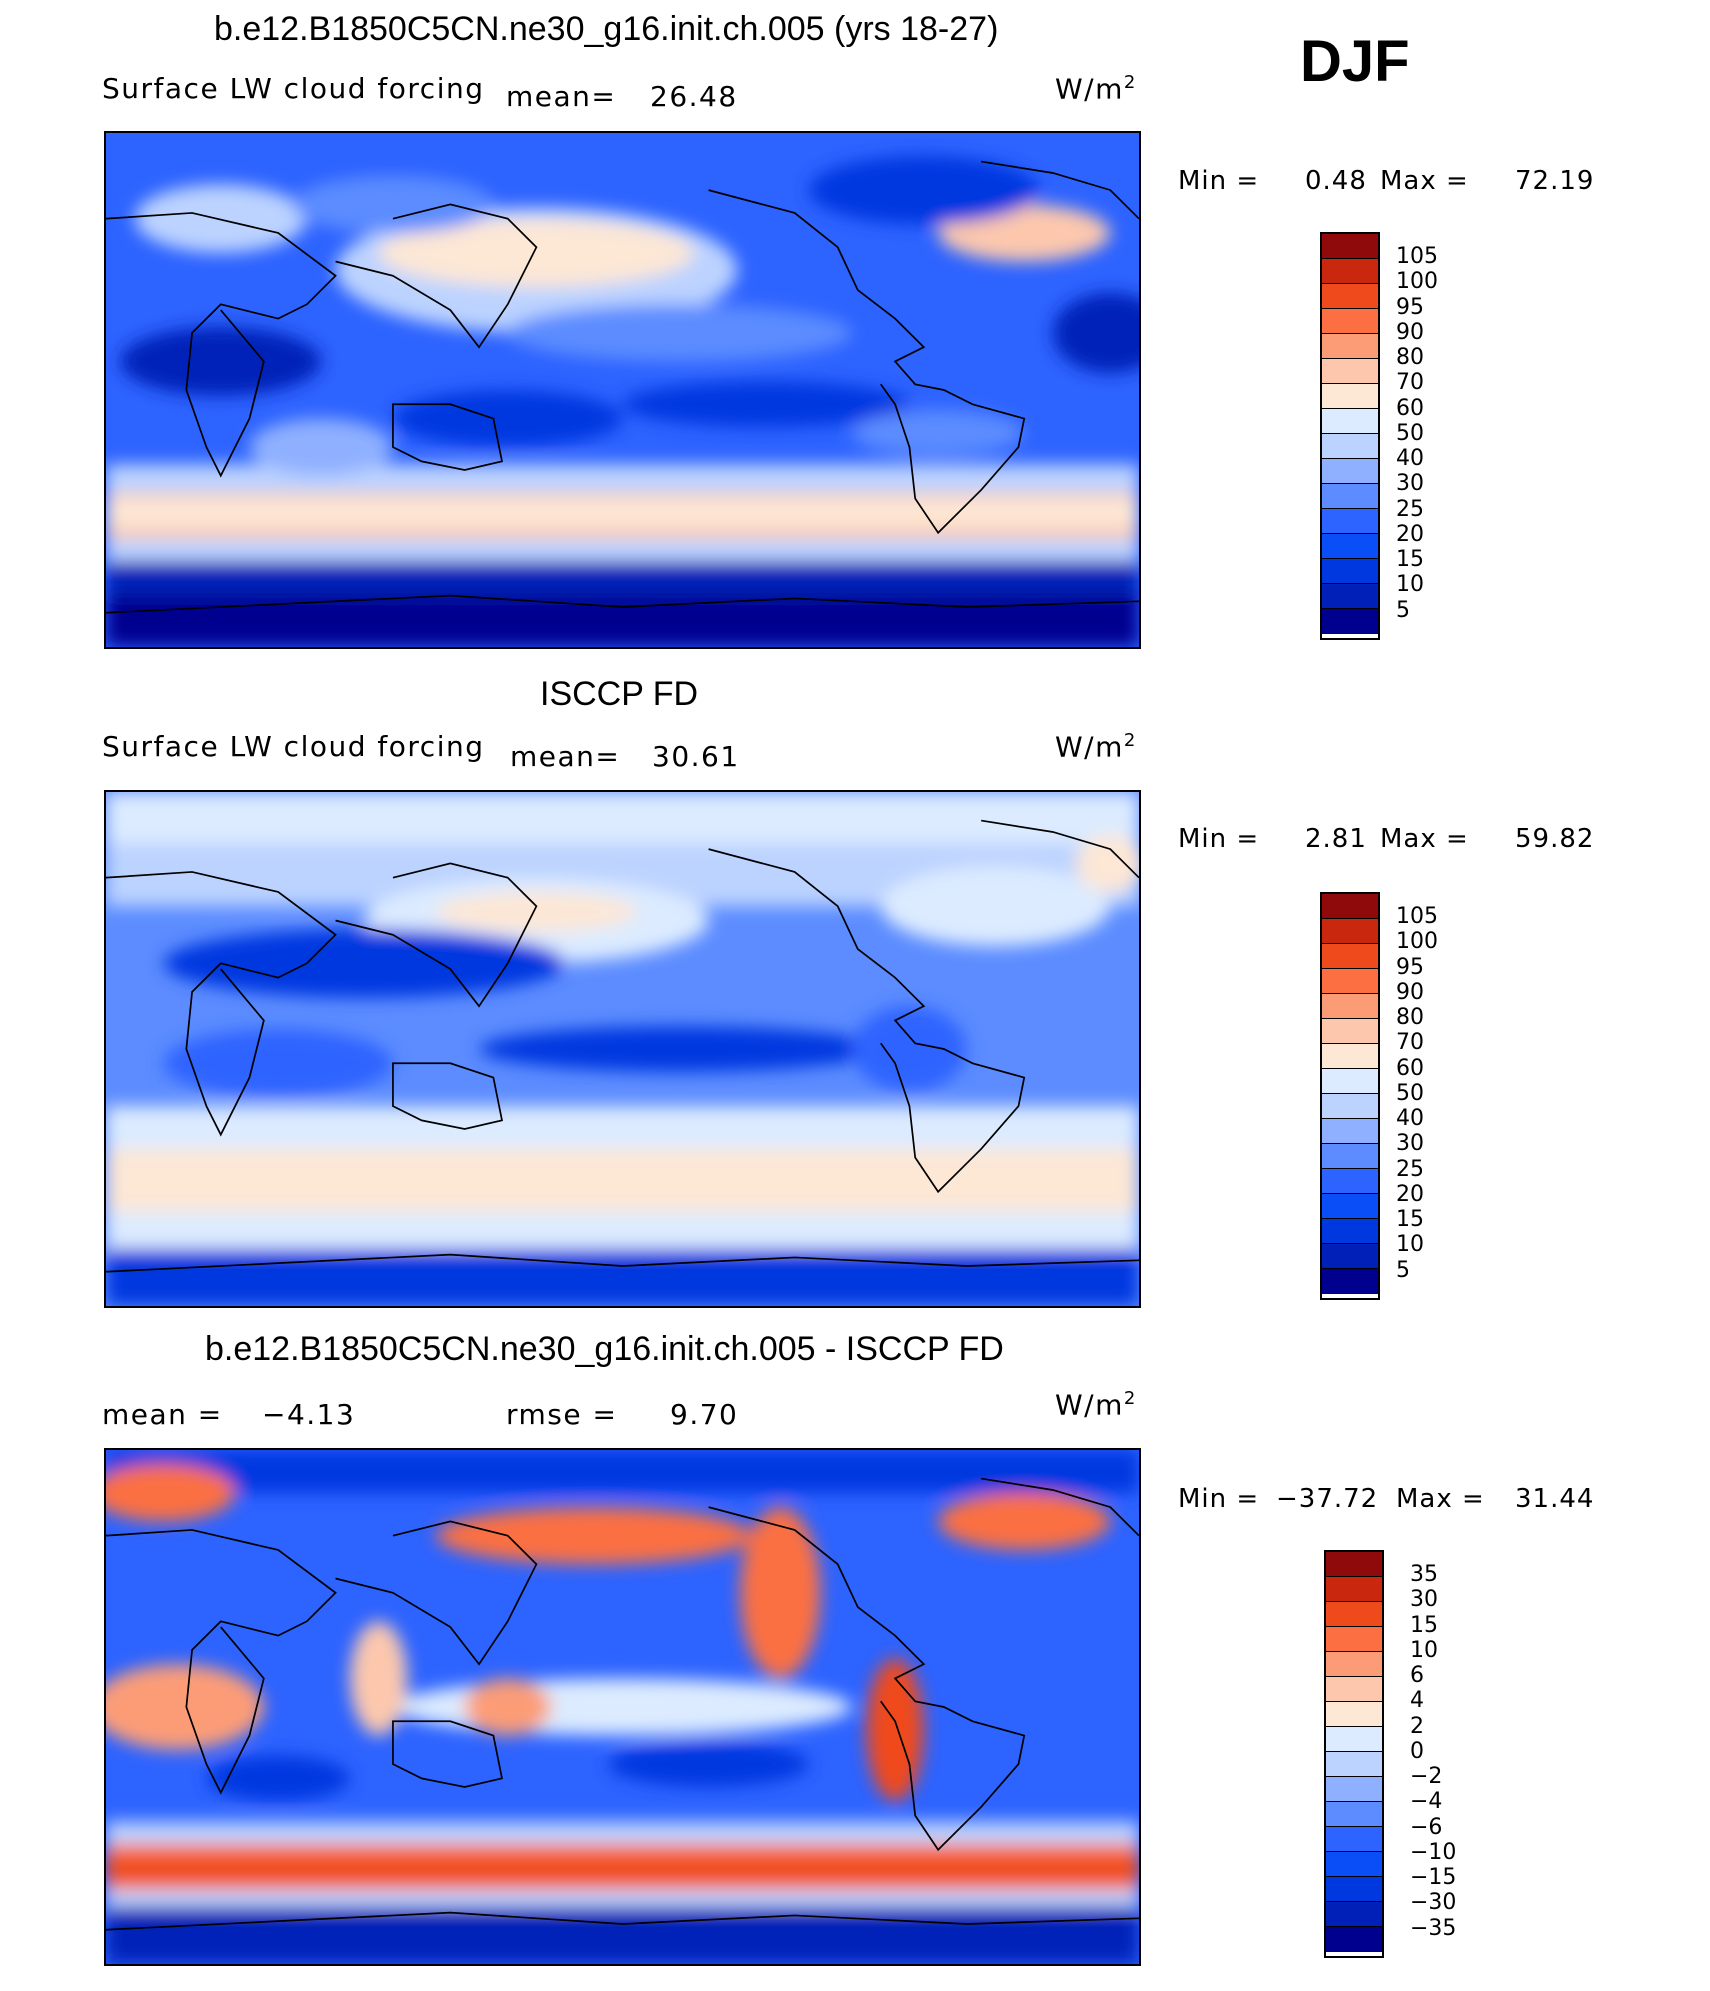  Describe the element at coordinates (1424, 839) in the screenshot. I see `panel2-max-label: Max =` at that location.